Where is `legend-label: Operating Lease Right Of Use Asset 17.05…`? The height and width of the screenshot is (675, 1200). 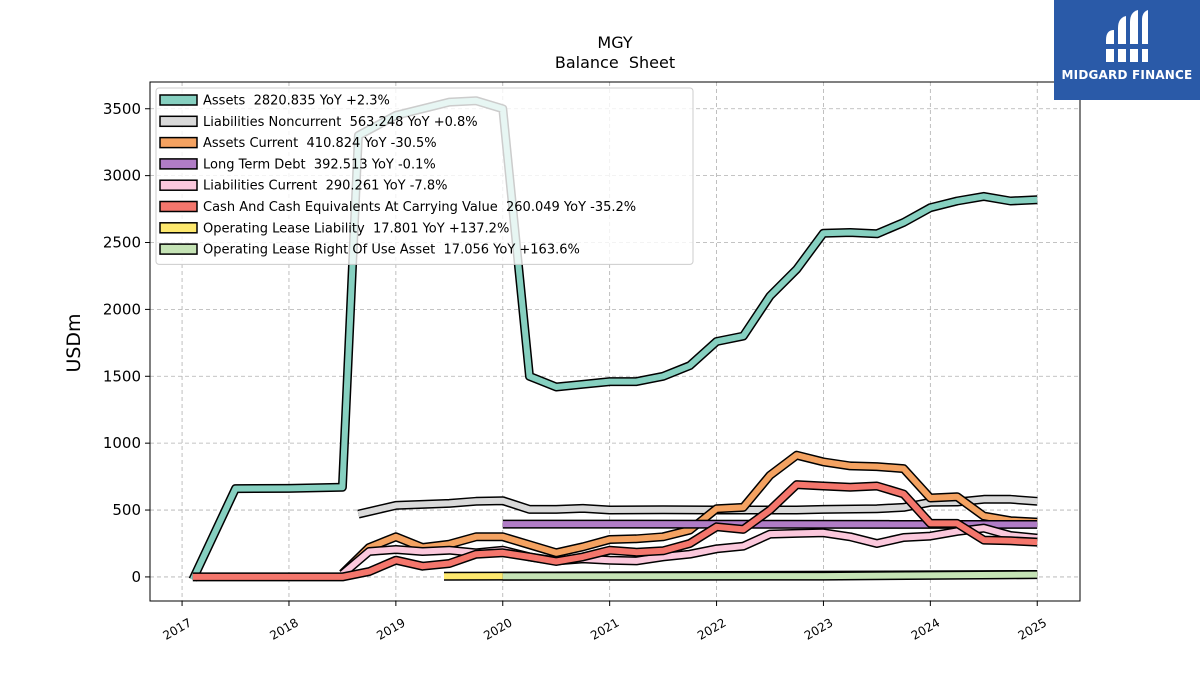
legend-label: Operating Lease Right Of Use Asset 17.05… is located at coordinates (391, 250).